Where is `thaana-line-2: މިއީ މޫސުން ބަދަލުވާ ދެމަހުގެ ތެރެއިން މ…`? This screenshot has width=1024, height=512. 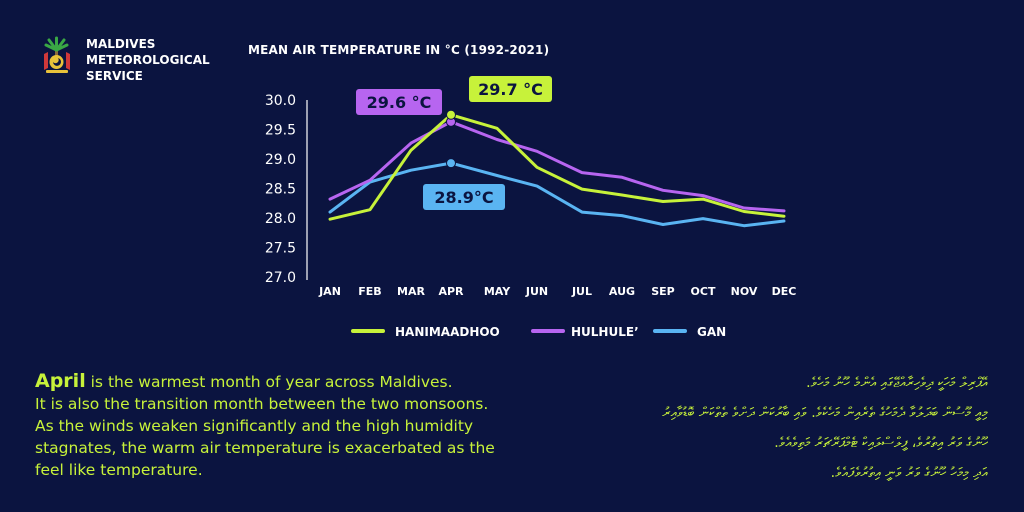 thaana-line-2: މިއީ މޫސުން ބަދަލުވާ ދެމަހުގެ ތެރެއިން މ… is located at coordinates (825, 413).